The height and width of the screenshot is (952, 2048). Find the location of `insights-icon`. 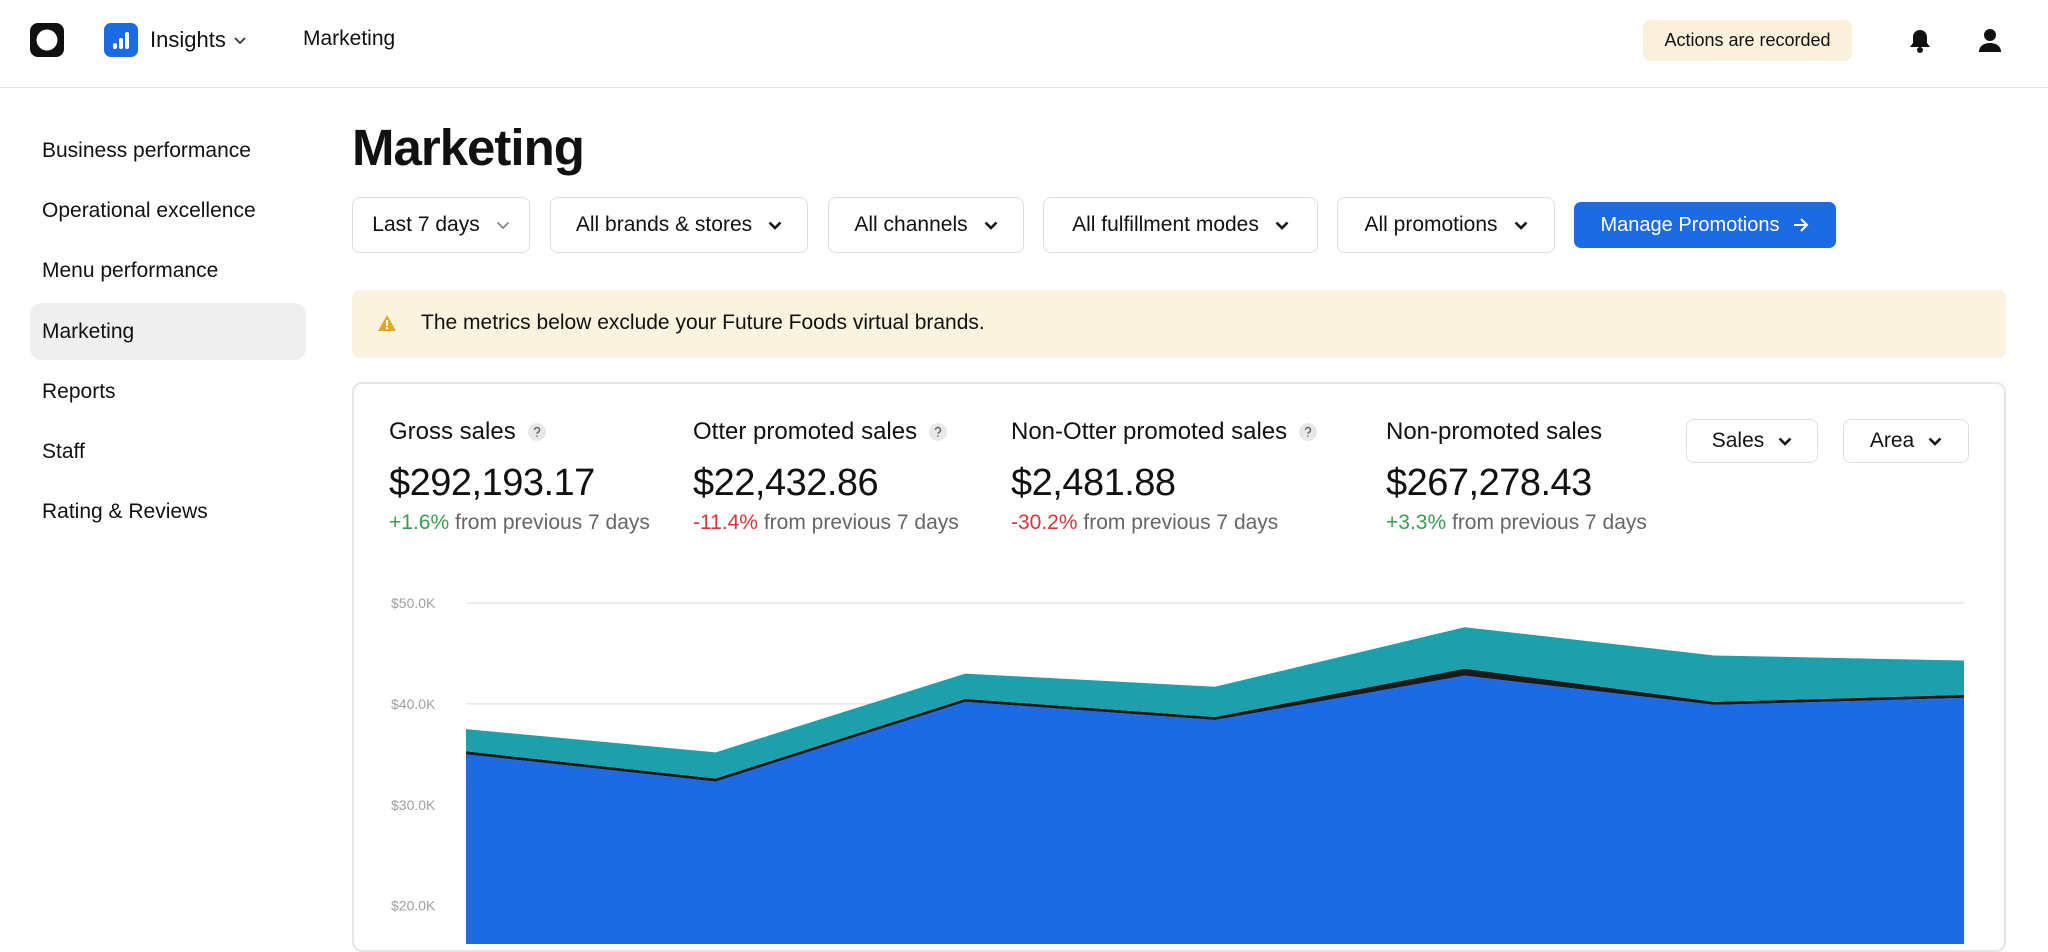

insights-icon is located at coordinates (121, 40).